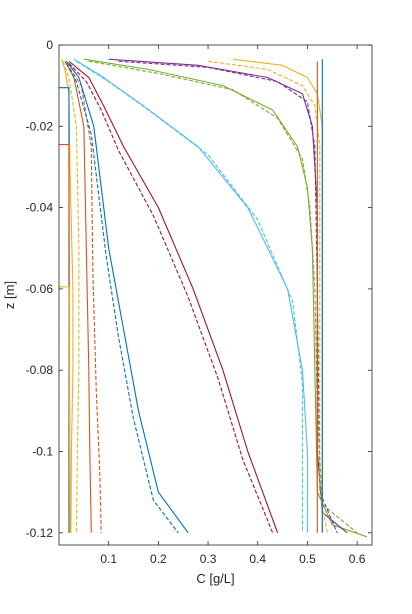 This screenshot has width=412, height=614. What do you see at coordinates (257, 559) in the screenshot?
I see `x-tick-label: 0.4` at bounding box center [257, 559].